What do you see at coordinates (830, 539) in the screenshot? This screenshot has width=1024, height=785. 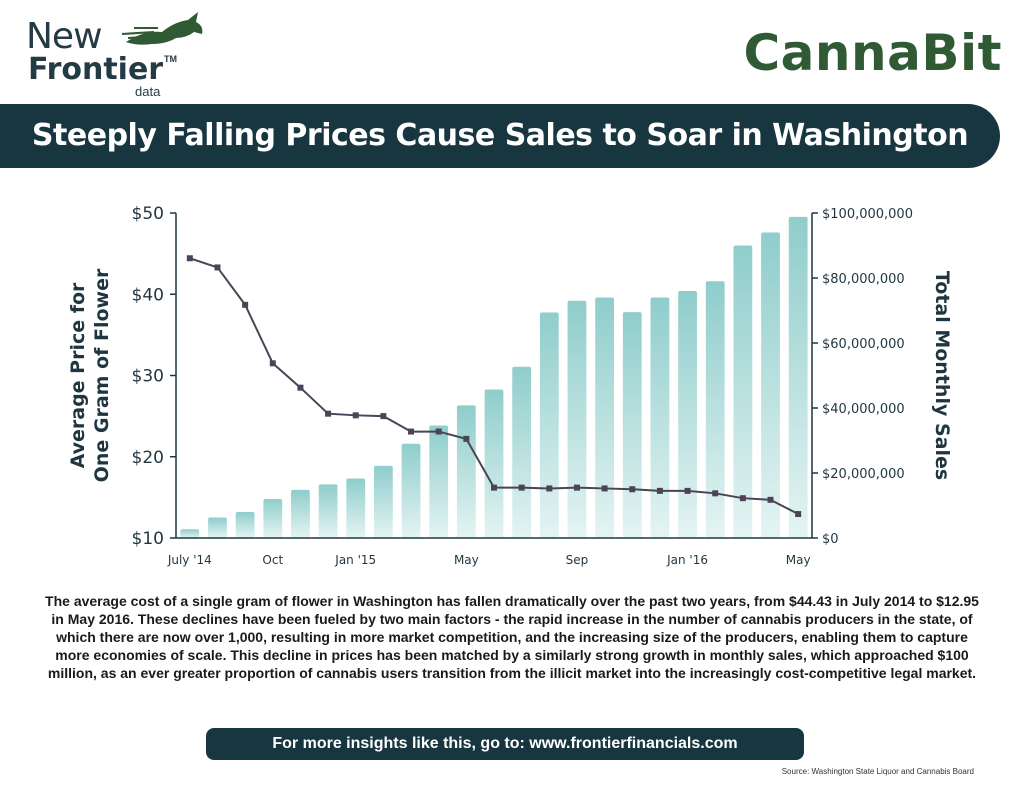 I see `right-tick-label: $0` at bounding box center [830, 539].